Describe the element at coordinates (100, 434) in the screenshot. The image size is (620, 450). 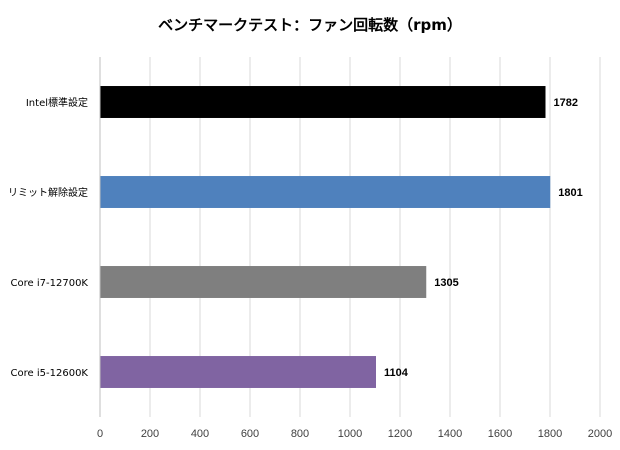
I see `x-tick-label: 0` at that location.